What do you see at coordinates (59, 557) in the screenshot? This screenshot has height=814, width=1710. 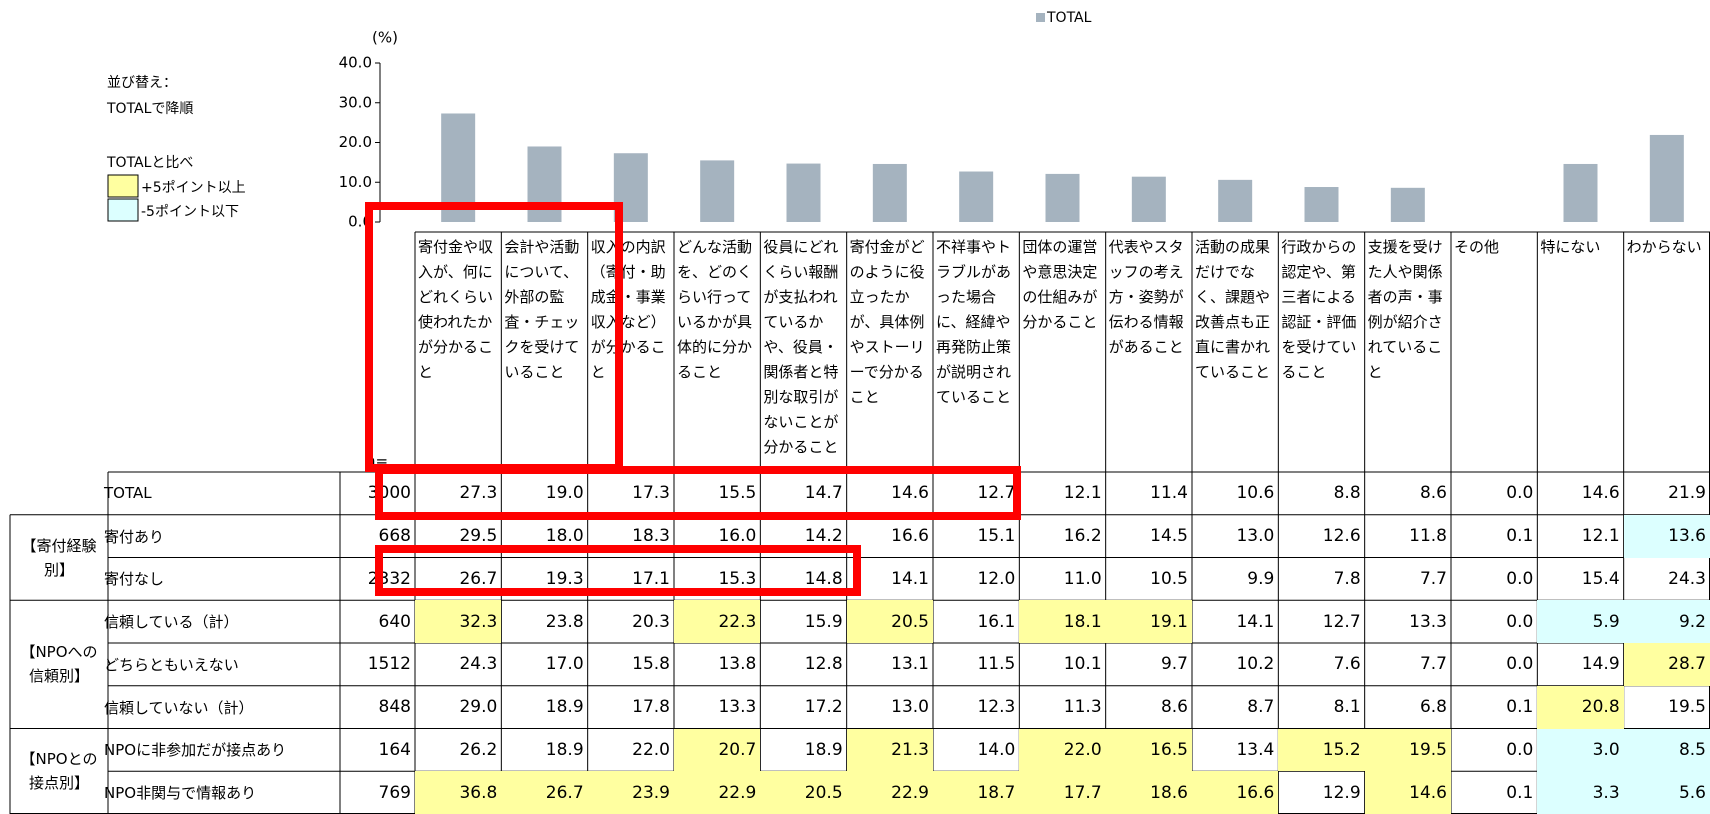 I see `group-label: 【寄付経験別】` at bounding box center [59, 557].